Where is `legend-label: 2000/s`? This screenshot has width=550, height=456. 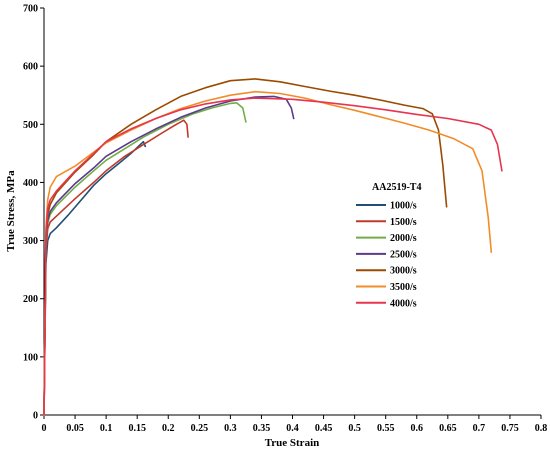 legend-label: 2000/s is located at coordinates (403, 238).